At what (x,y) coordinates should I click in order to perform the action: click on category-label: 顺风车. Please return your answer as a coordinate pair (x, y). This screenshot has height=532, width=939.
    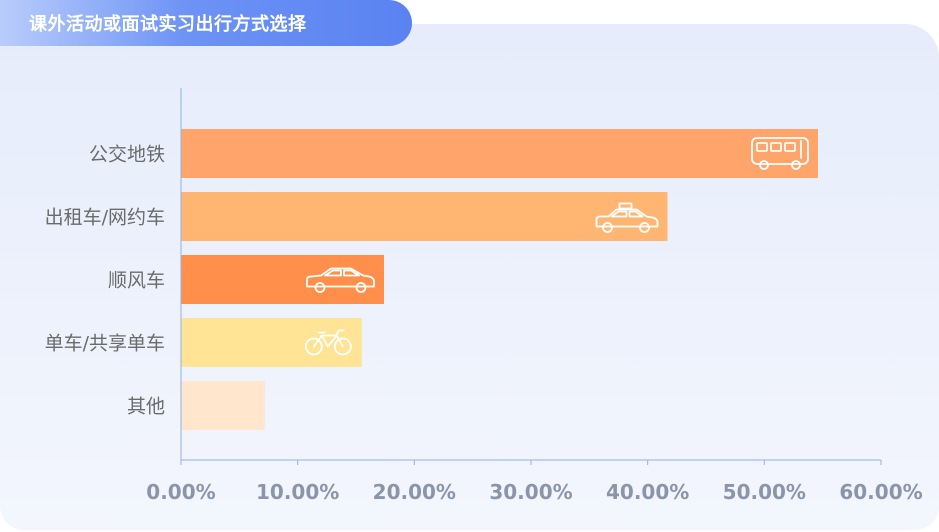
    Looking at the image, I should click on (136, 281).